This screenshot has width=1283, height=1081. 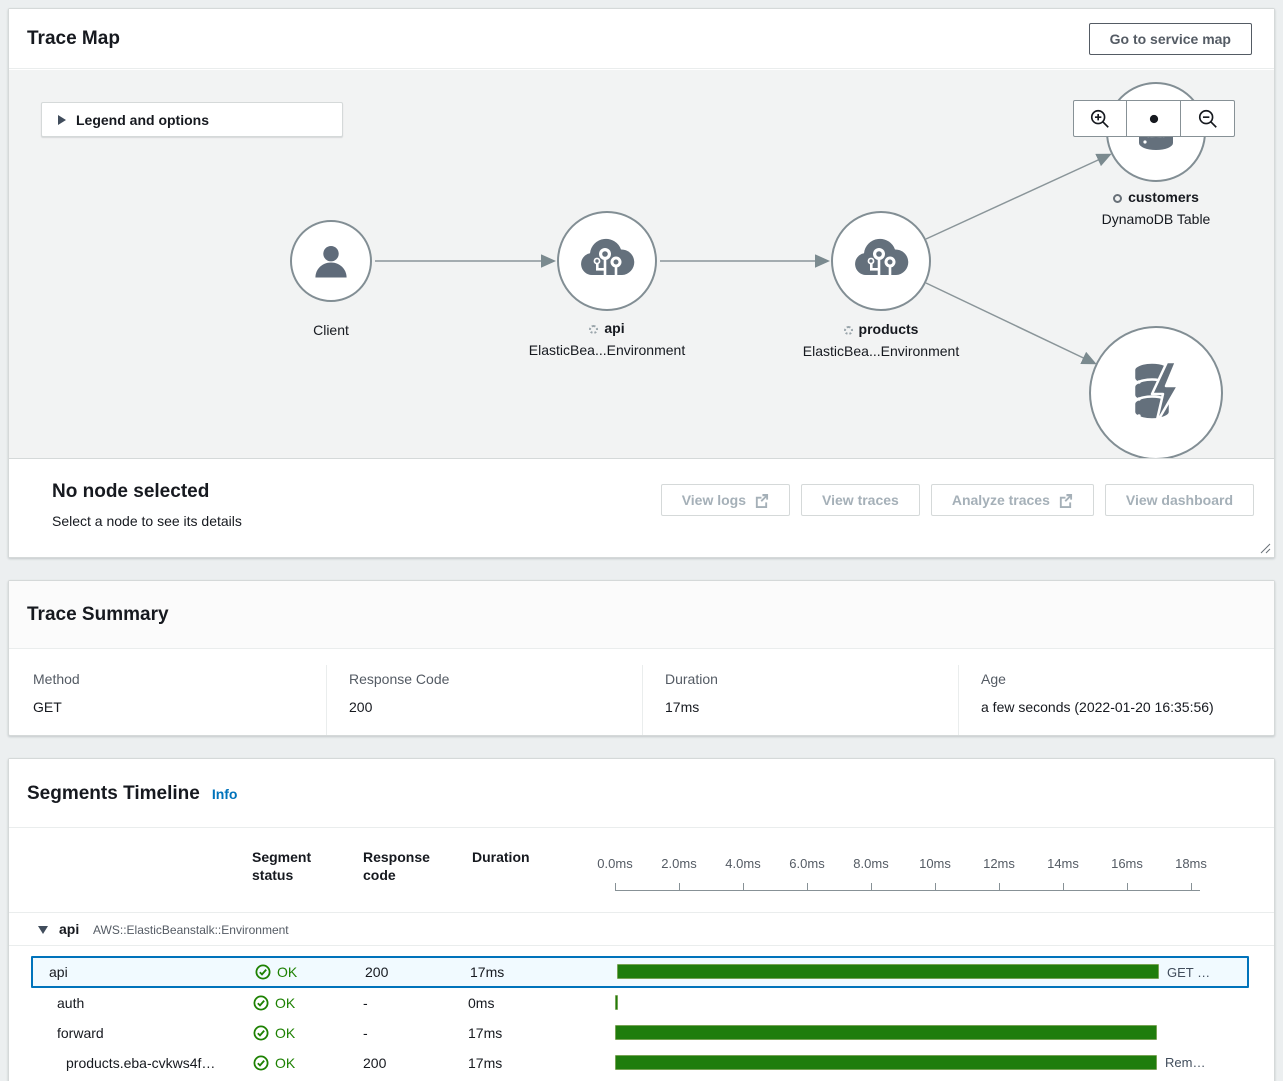 What do you see at coordinates (331, 330) in the screenshot?
I see `node-client-label: Client` at bounding box center [331, 330].